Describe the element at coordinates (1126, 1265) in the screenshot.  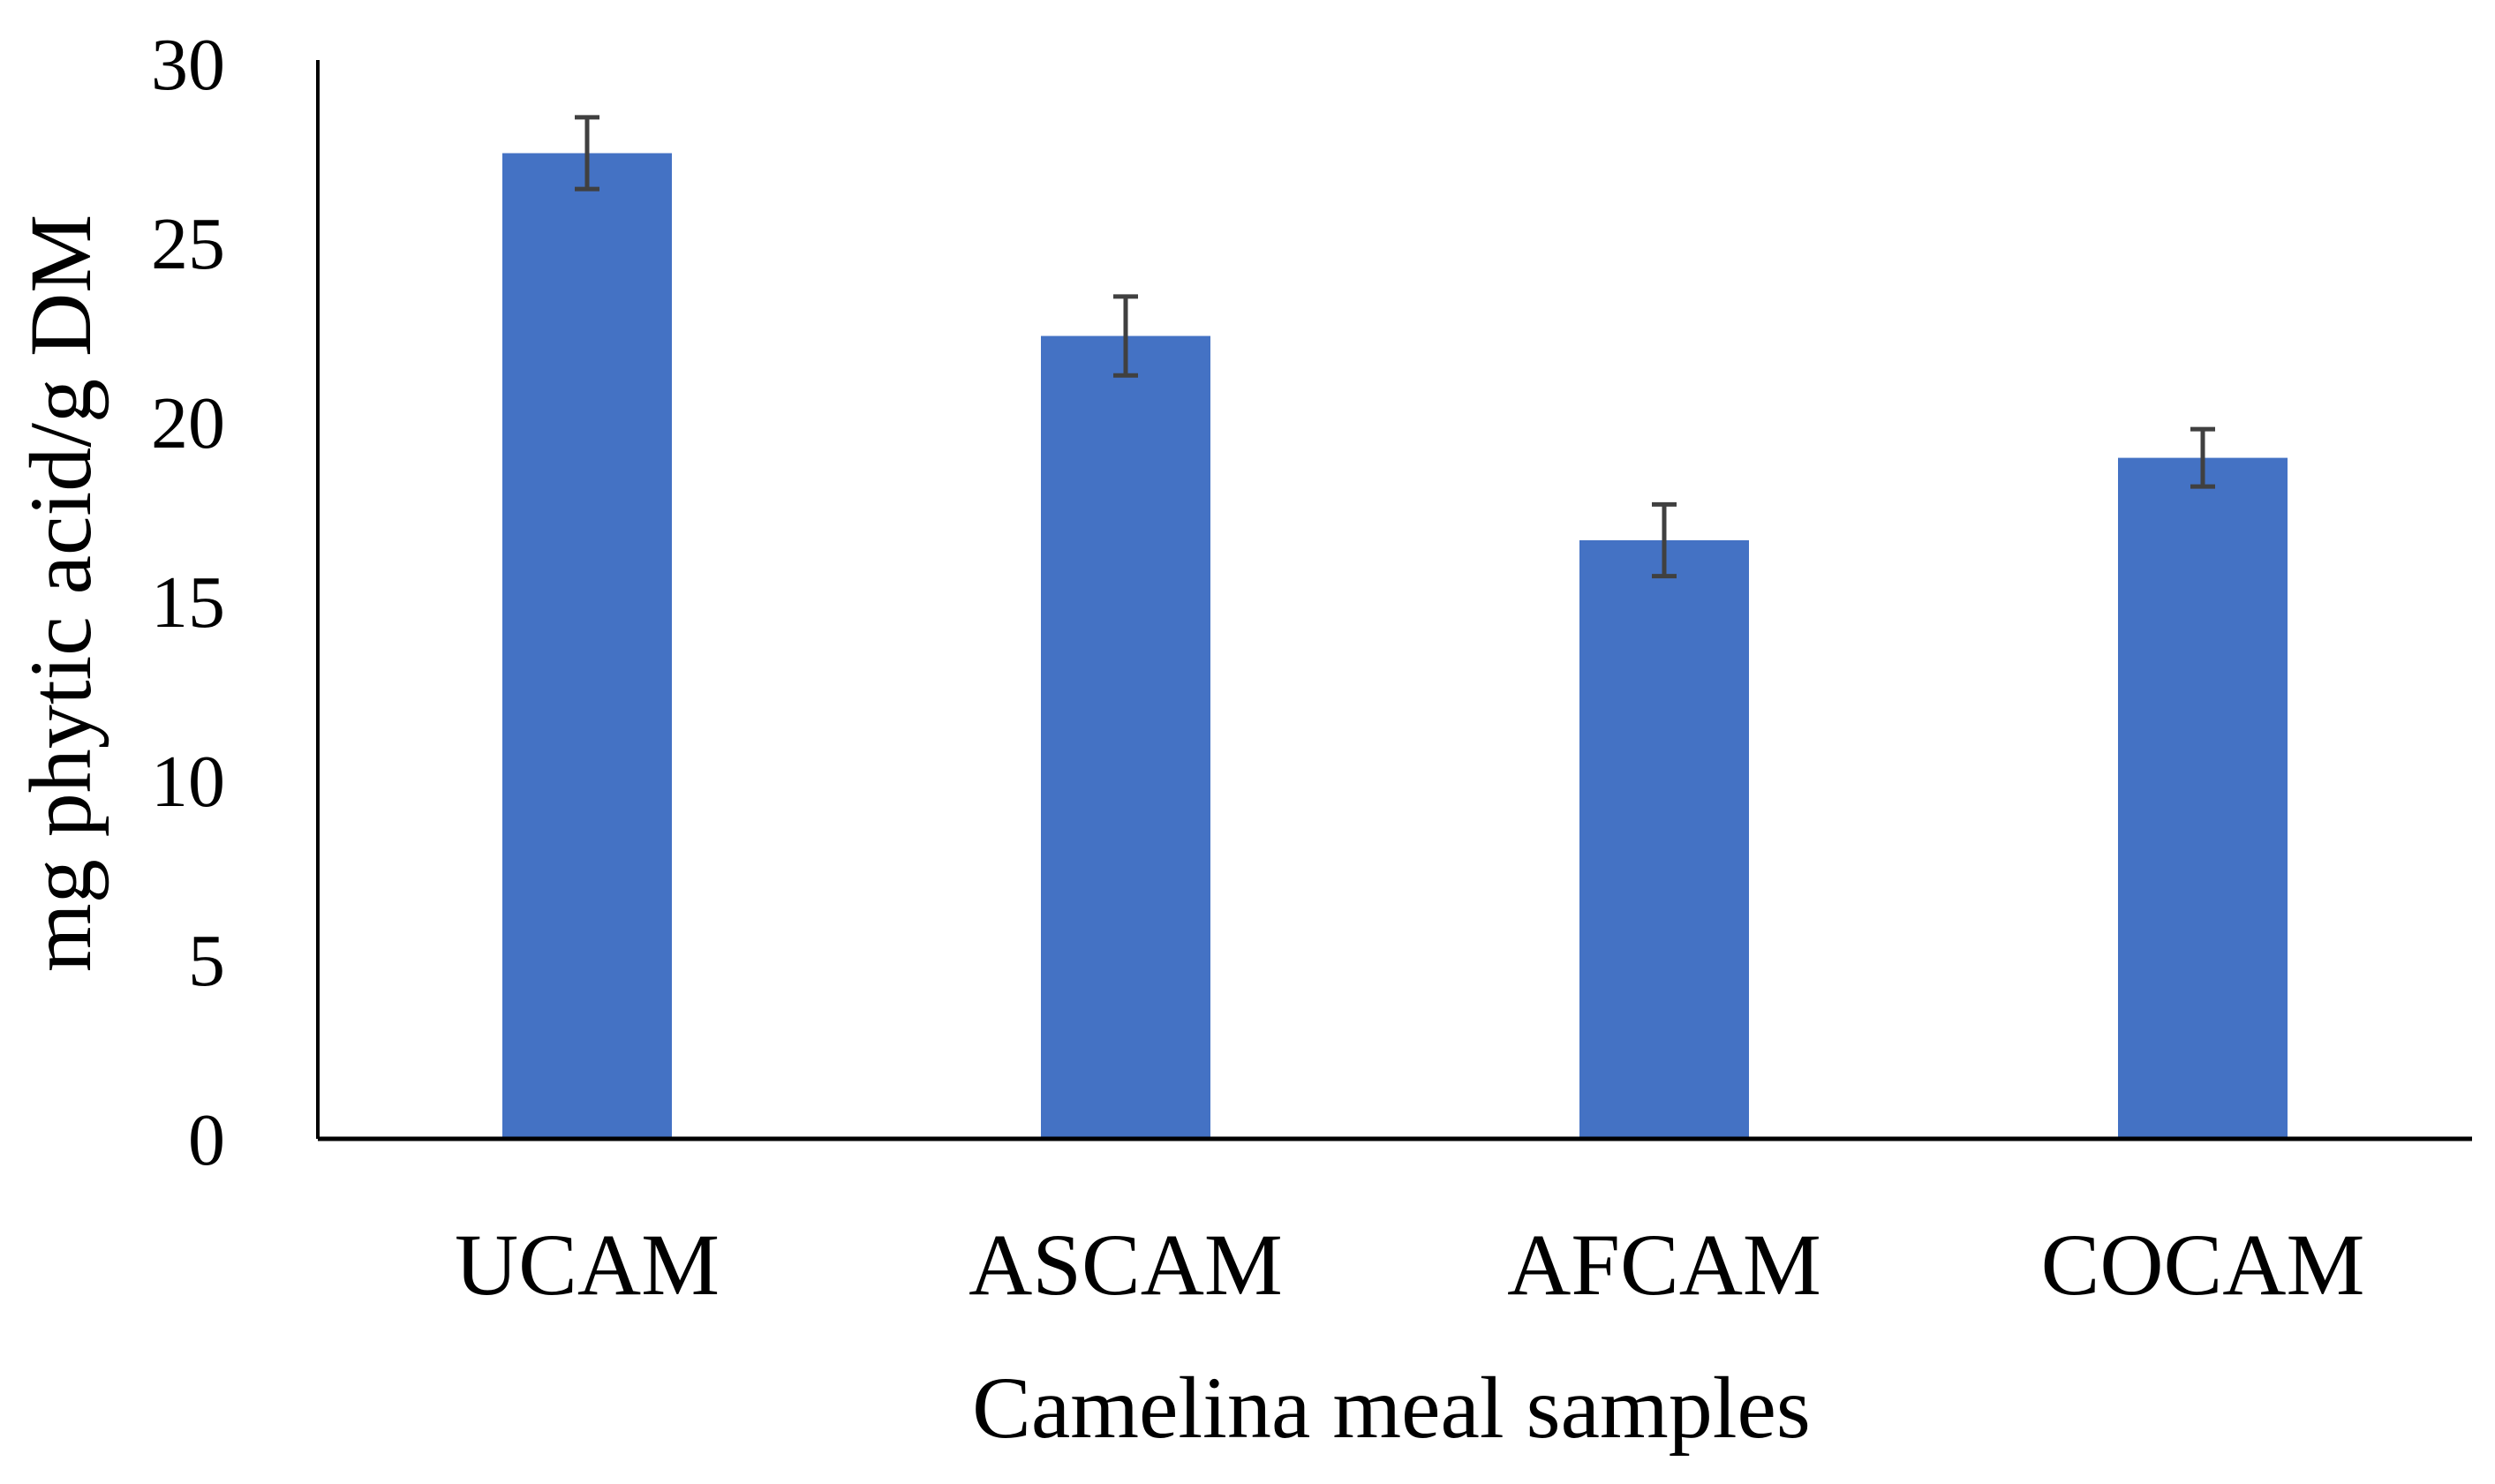
I see `x-tick-label: ASCAM` at that location.